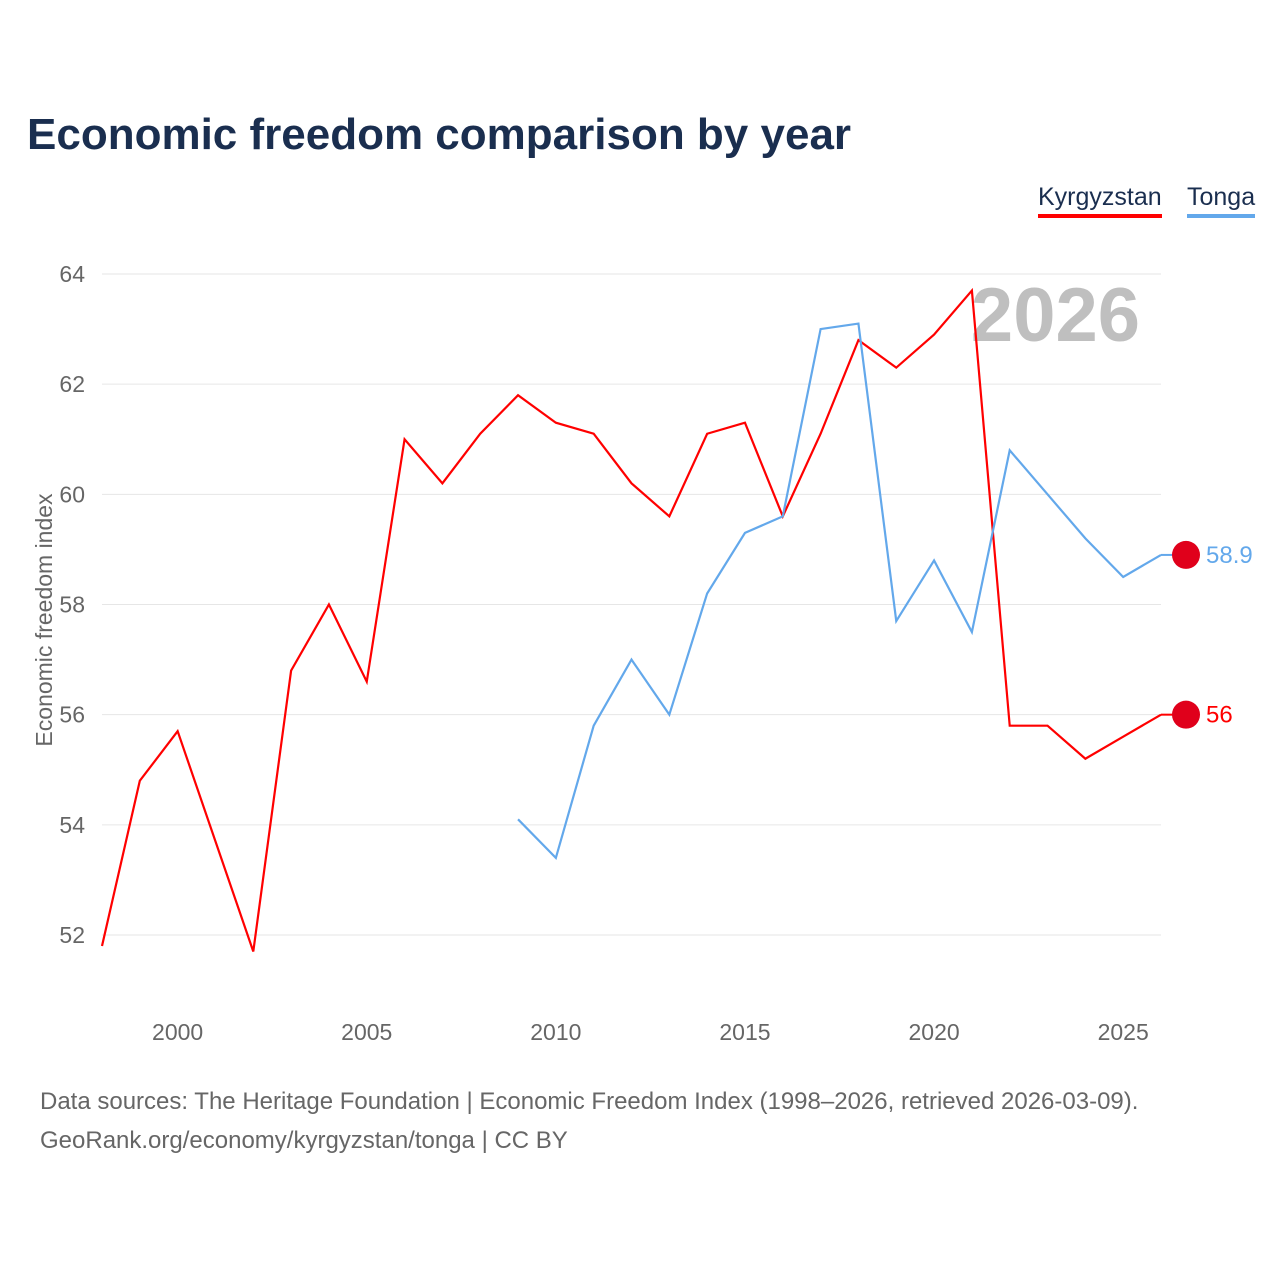  I want to click on legend-kyrgyzstan: Kyrgyzstan, so click(1100, 200).